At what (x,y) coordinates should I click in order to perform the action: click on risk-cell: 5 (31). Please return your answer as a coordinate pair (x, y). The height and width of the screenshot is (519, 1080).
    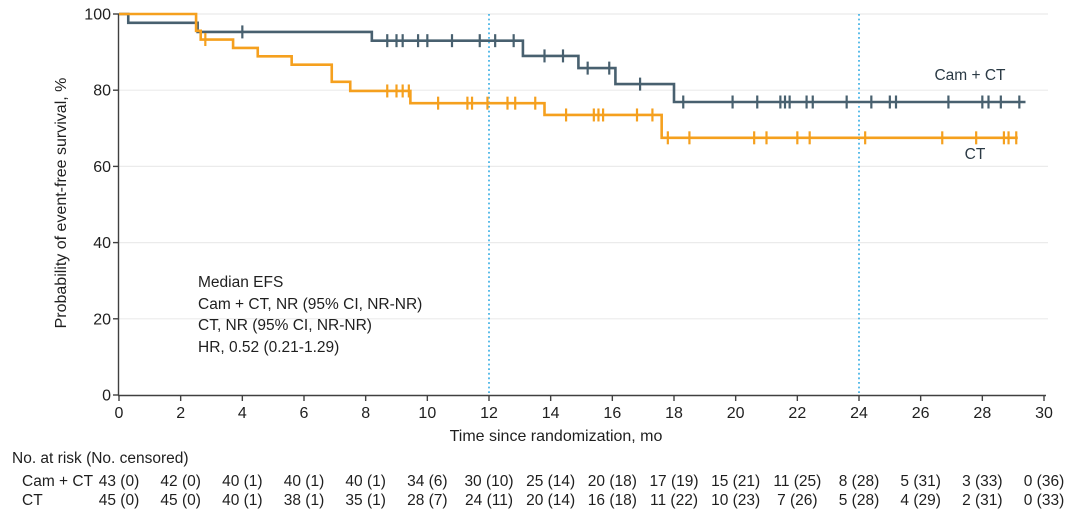
    Looking at the image, I should click on (920, 481).